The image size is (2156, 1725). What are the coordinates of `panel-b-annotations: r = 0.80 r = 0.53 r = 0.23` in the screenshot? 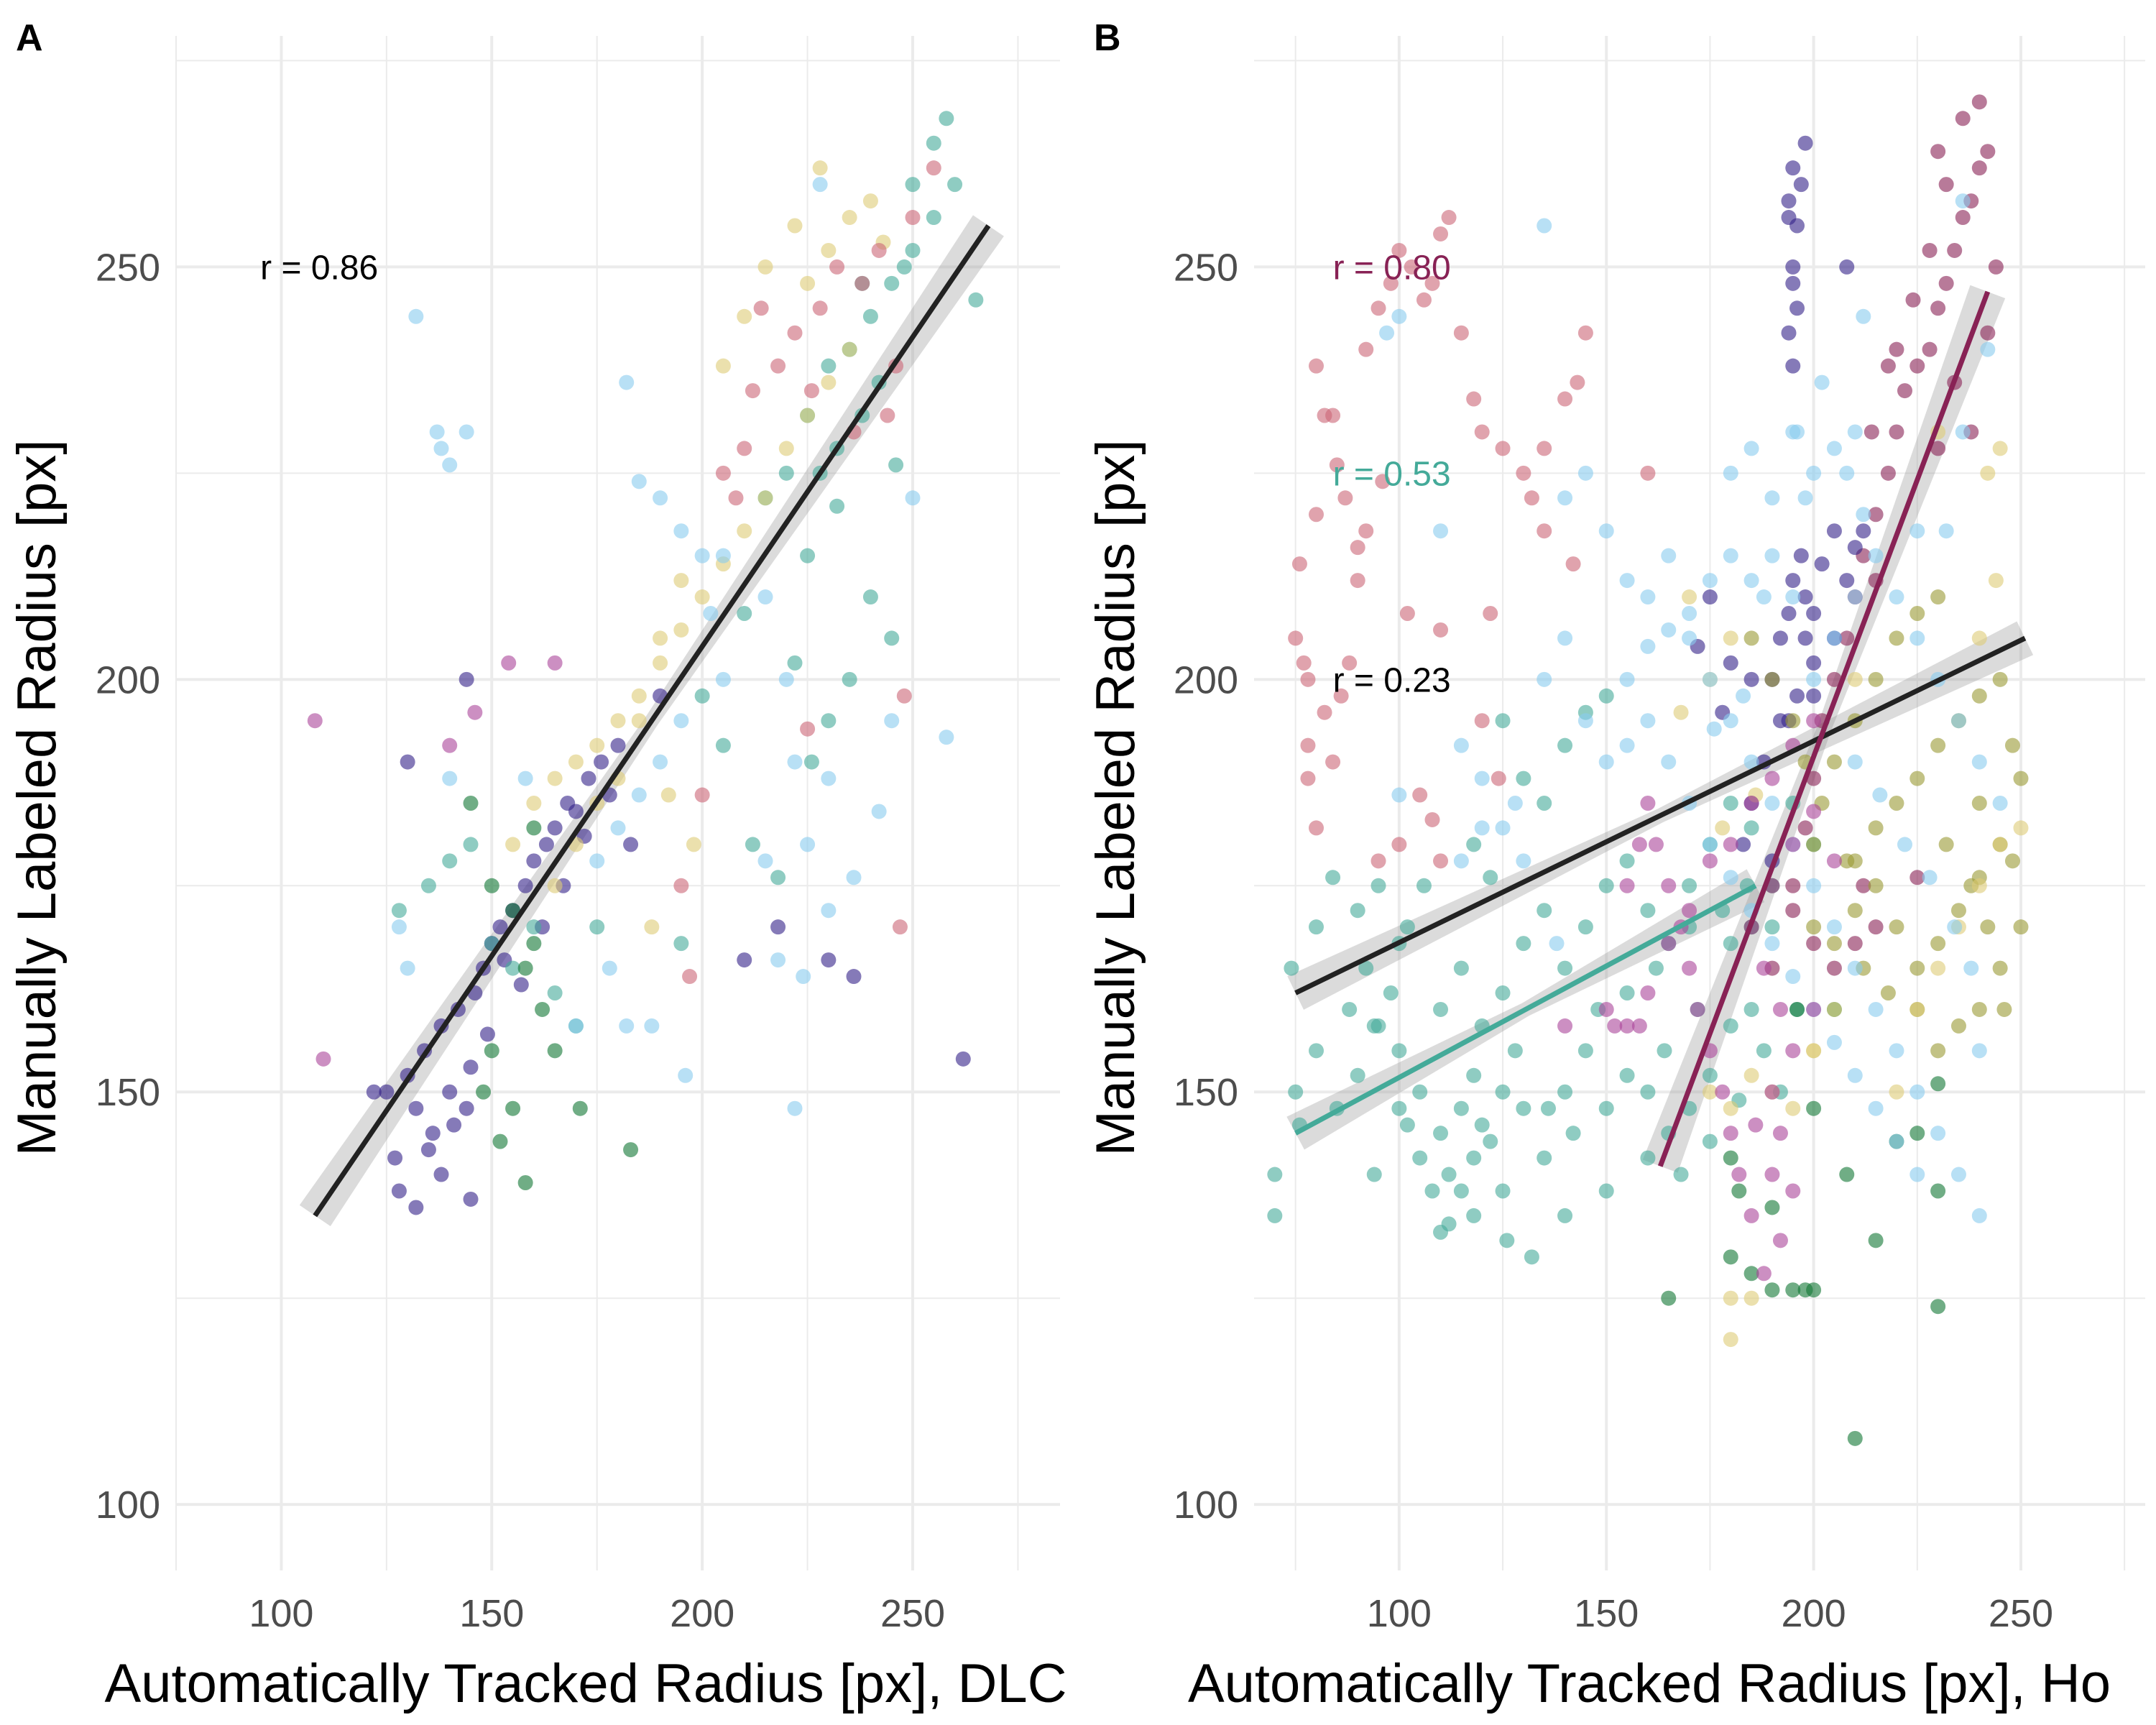 It's located at (1392, 474).